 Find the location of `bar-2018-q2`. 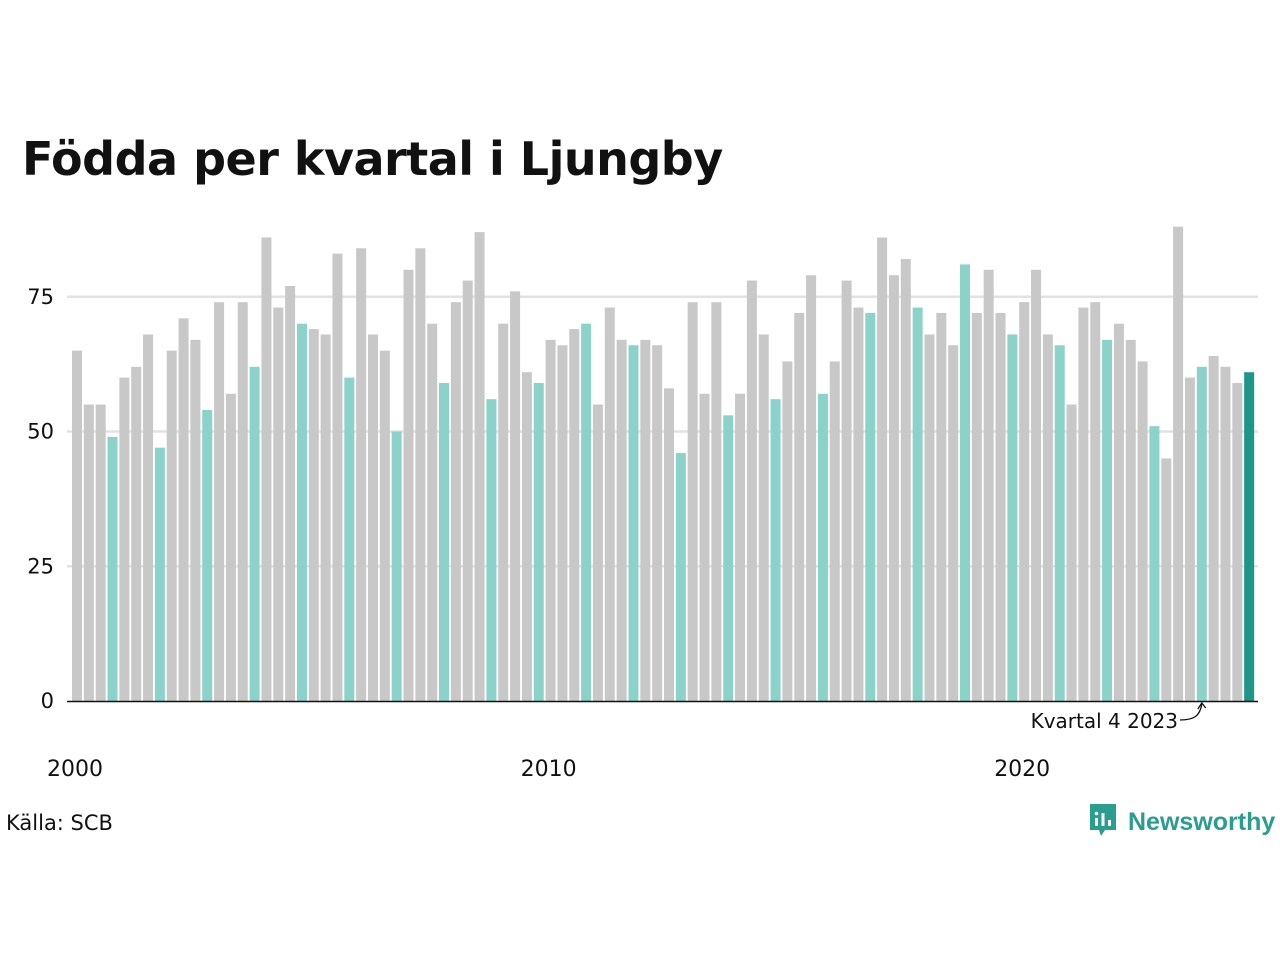

bar-2018-q2 is located at coordinates (941, 506).